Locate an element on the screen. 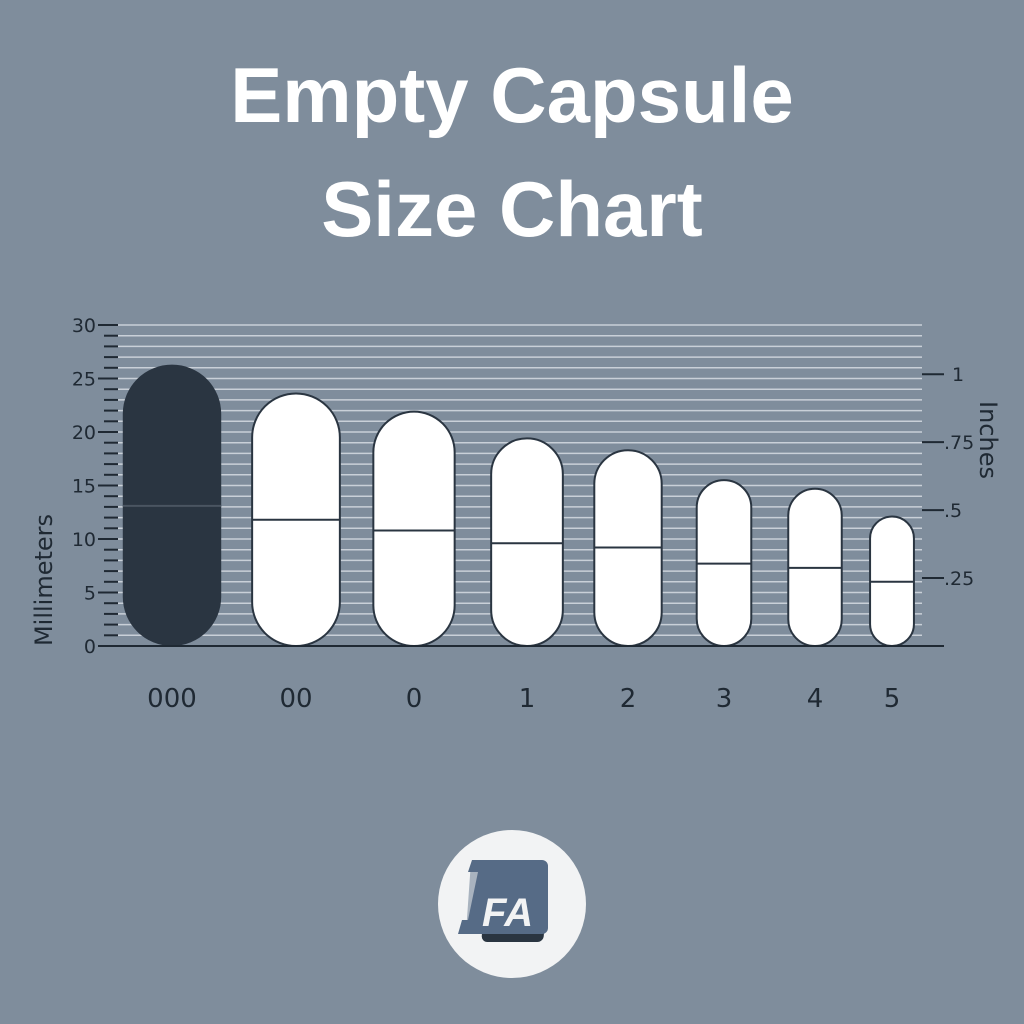 This screenshot has width=1024, height=1024. y2-tick-label: .75 is located at coordinates (959, 443).